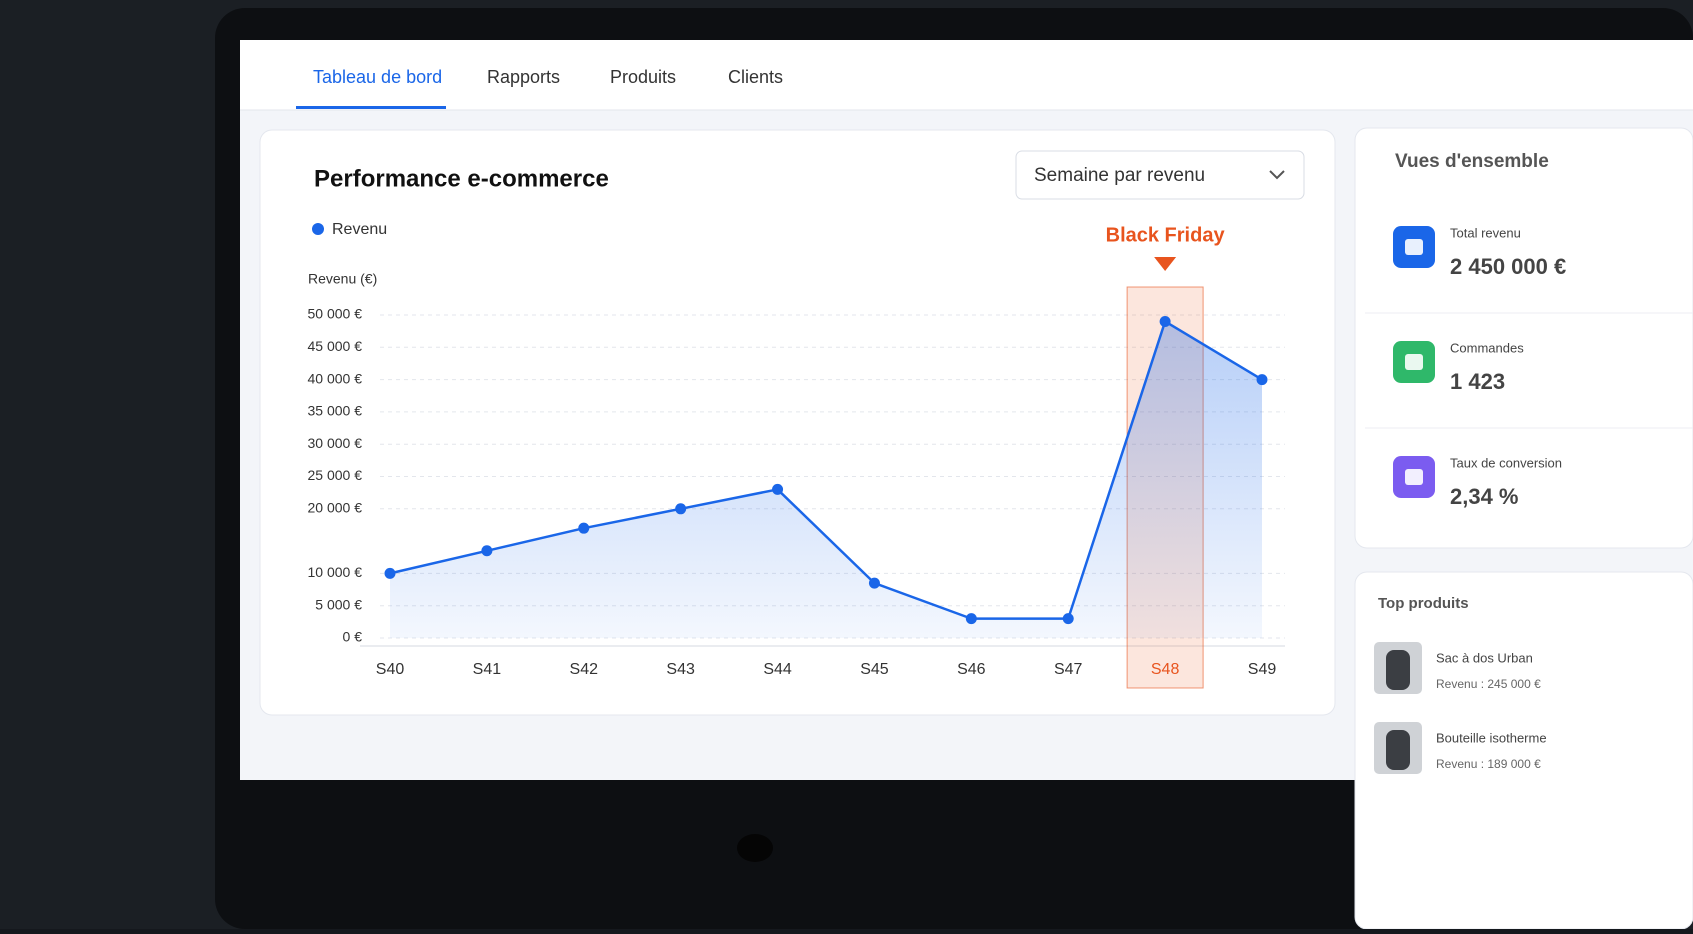 The image size is (1693, 934). I want to click on nav-tab: Tableau de bord, so click(377, 77).